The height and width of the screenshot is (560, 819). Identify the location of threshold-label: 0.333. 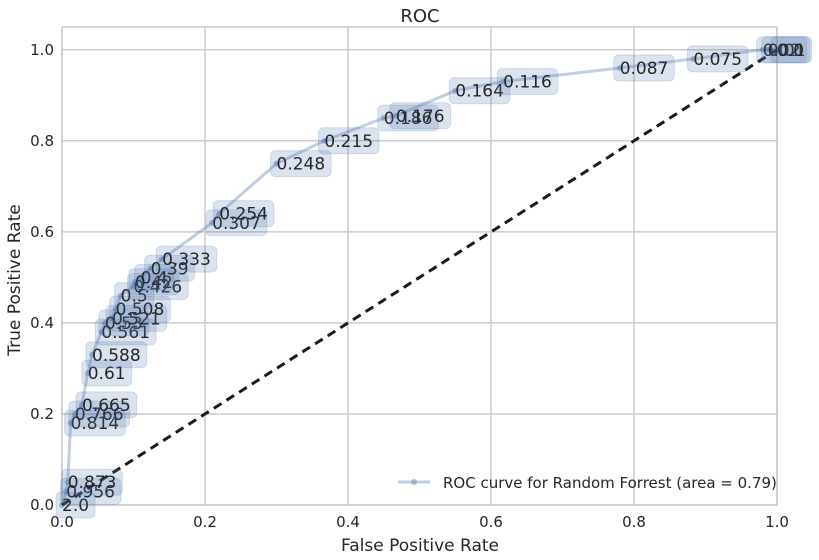
(186, 259).